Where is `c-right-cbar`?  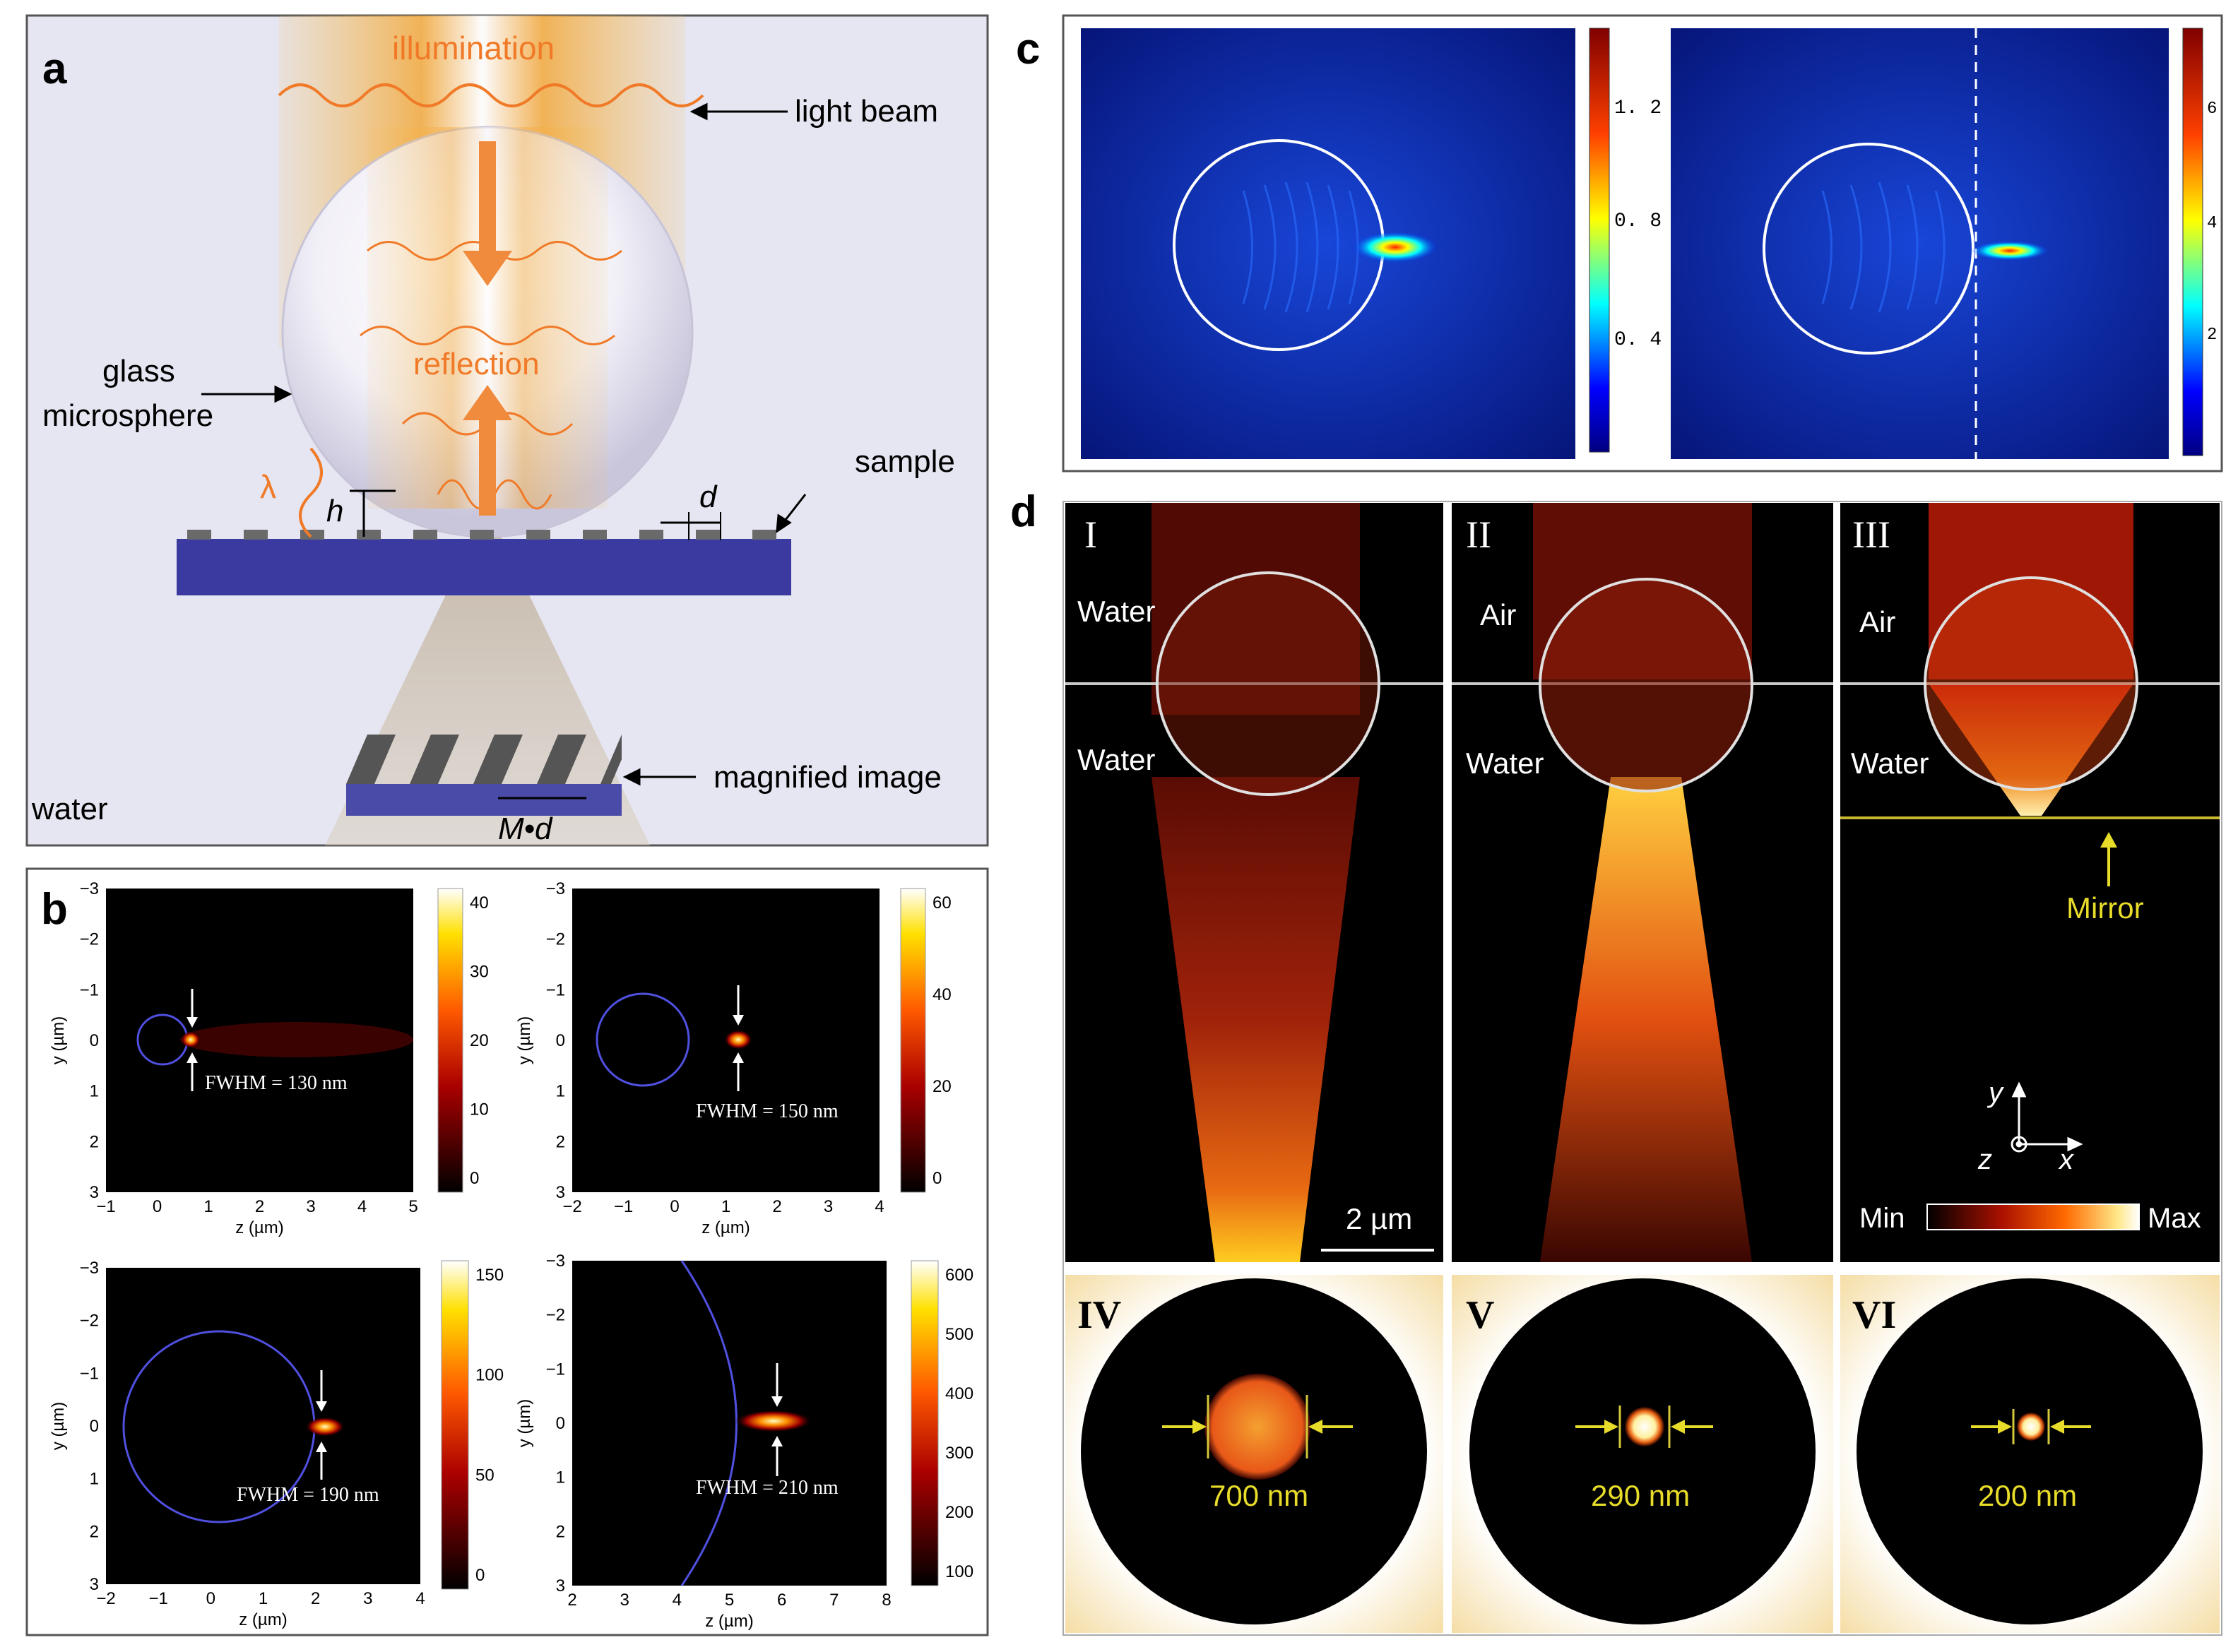 c-right-cbar is located at coordinates (2192, 242).